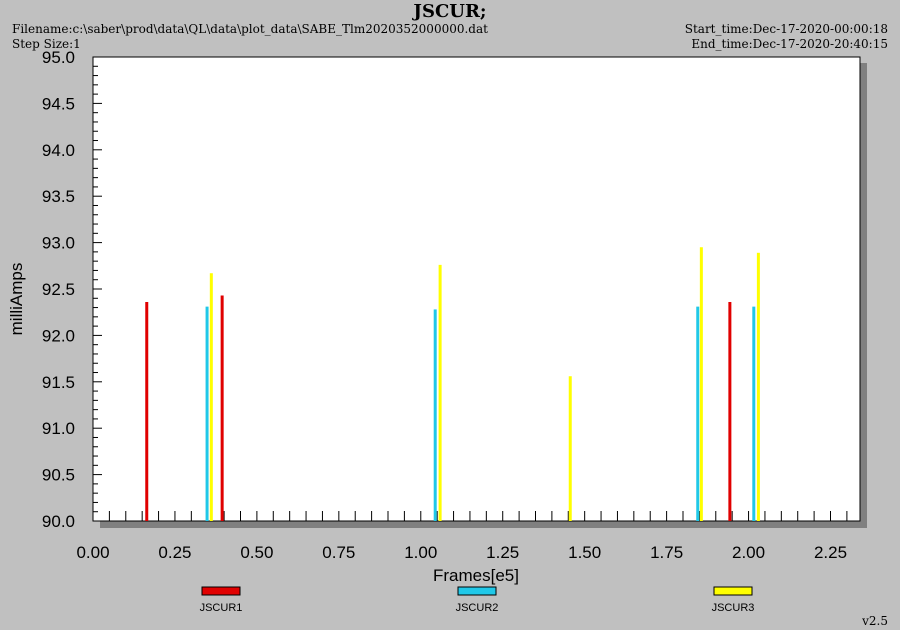 The height and width of the screenshot is (630, 900). What do you see at coordinates (830, 552) in the screenshot?
I see `x-tick-label: 2.25` at bounding box center [830, 552].